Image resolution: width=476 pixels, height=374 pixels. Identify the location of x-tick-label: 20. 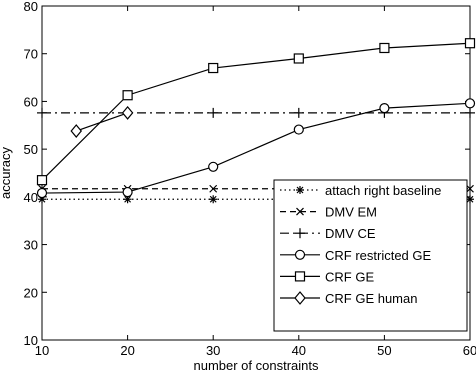
(127, 350).